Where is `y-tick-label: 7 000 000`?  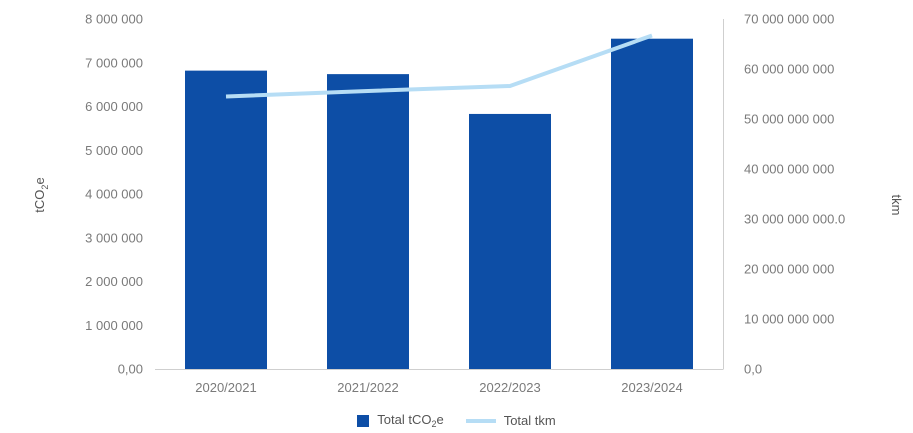 y-tick-label: 7 000 000 is located at coordinates (114, 62).